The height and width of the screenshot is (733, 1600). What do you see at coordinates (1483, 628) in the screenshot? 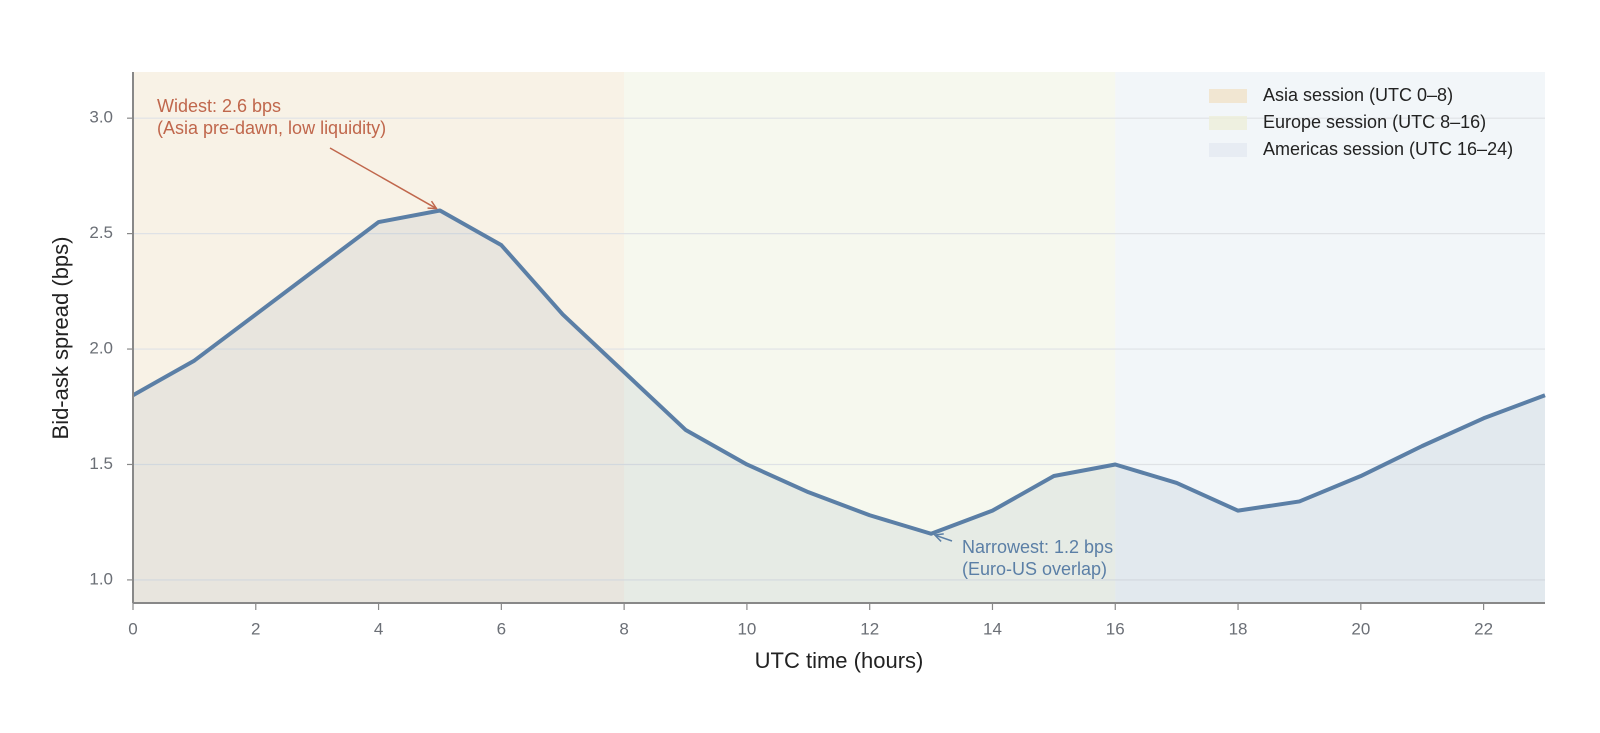
I see `x-tick-label: 22` at bounding box center [1483, 628].